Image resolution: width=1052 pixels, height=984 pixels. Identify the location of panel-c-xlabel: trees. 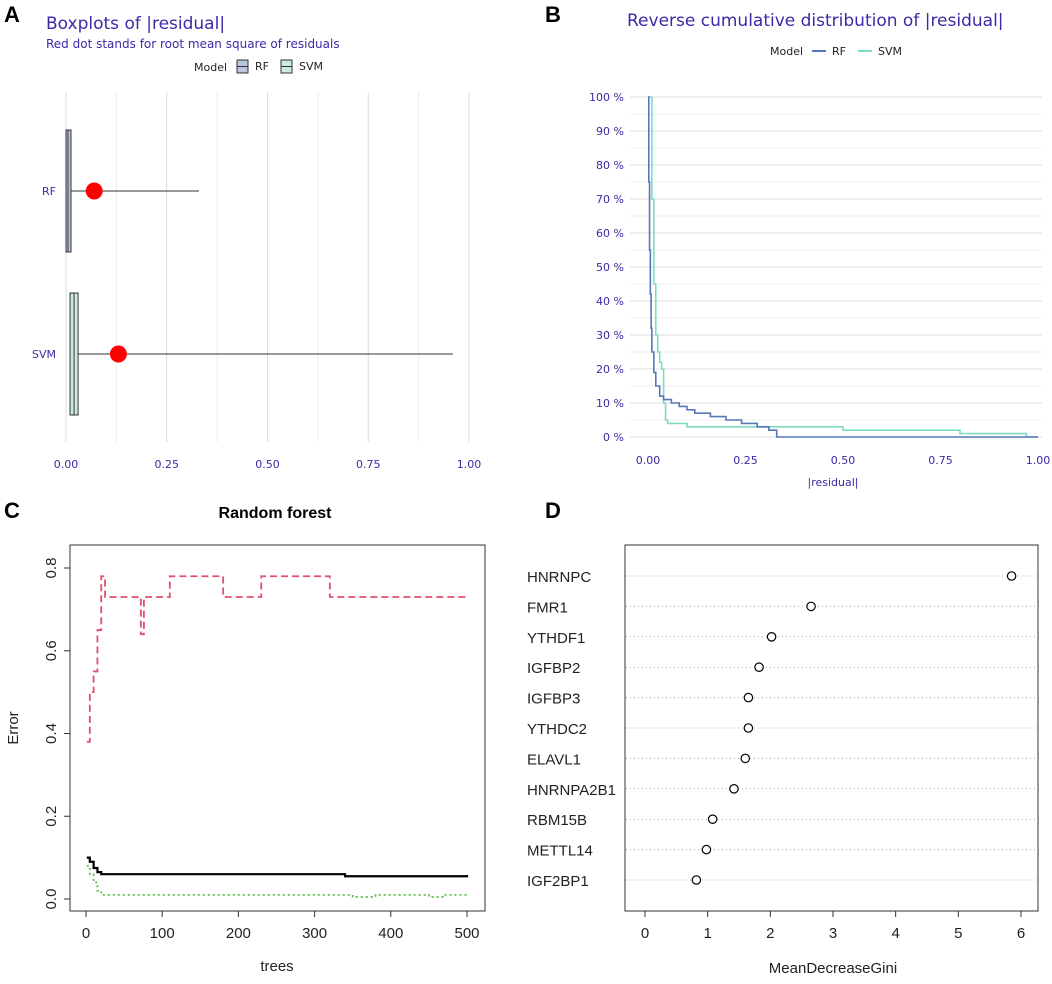
(276, 966).